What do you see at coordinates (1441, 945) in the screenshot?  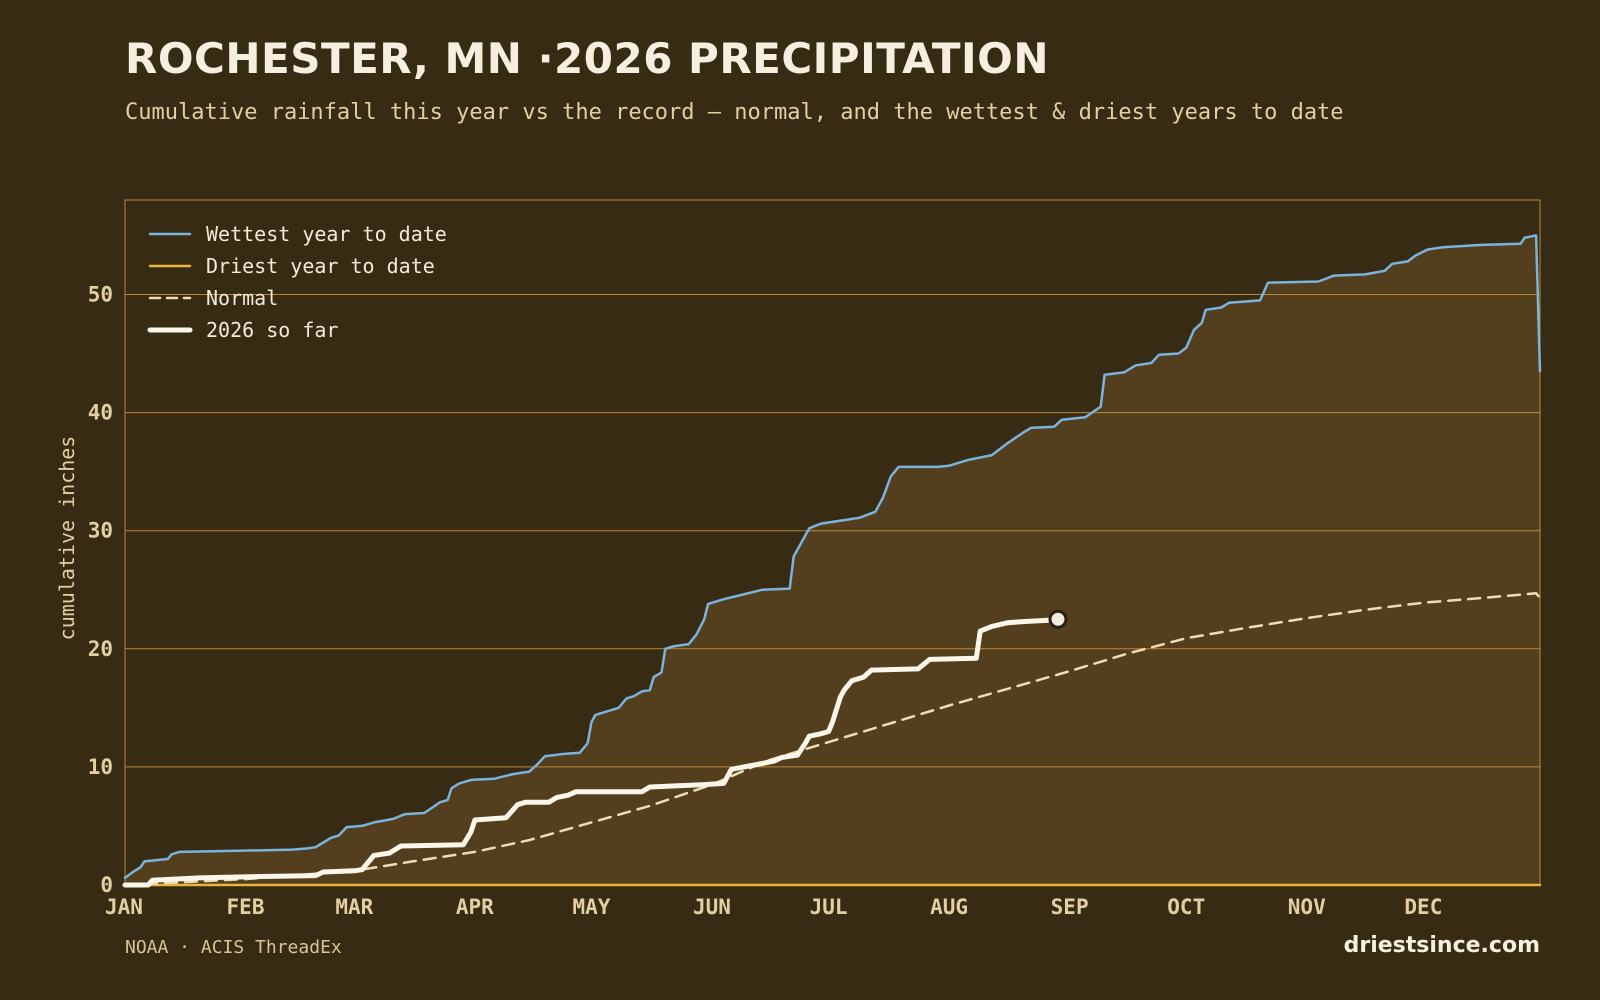 I see `brand-link: driestsince.com` at bounding box center [1441, 945].